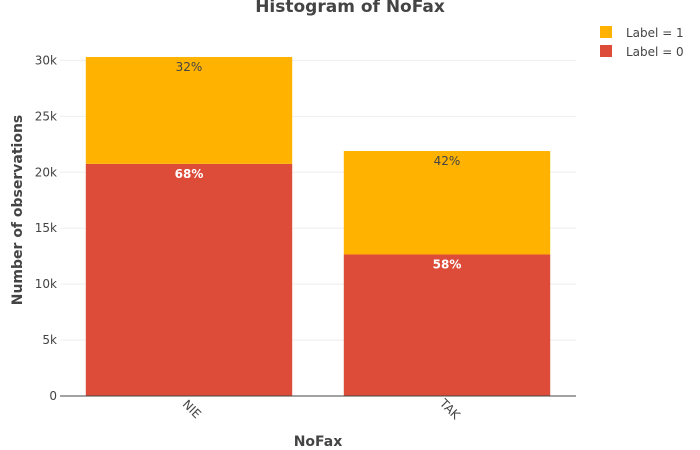 This screenshot has width=700, height=450. Describe the element at coordinates (447, 264) in the screenshot. I see `bar-data-label: 58%` at that location.